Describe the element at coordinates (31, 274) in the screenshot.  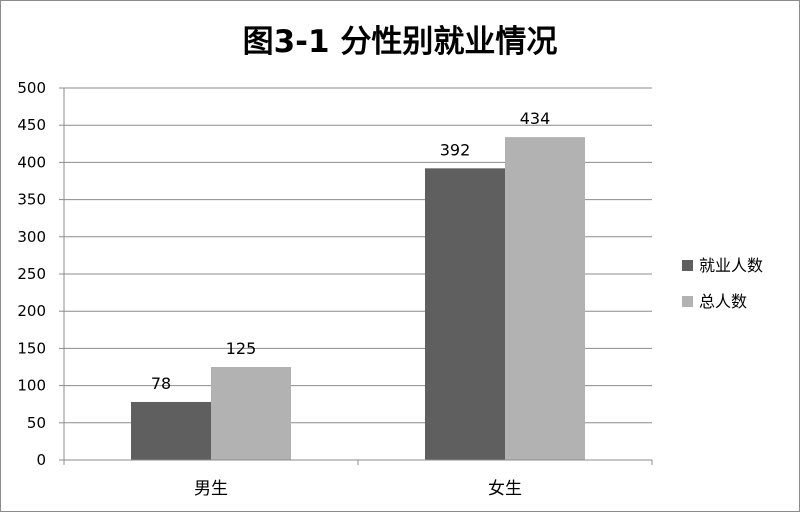
I see `y-tick-label: 250` at that location.